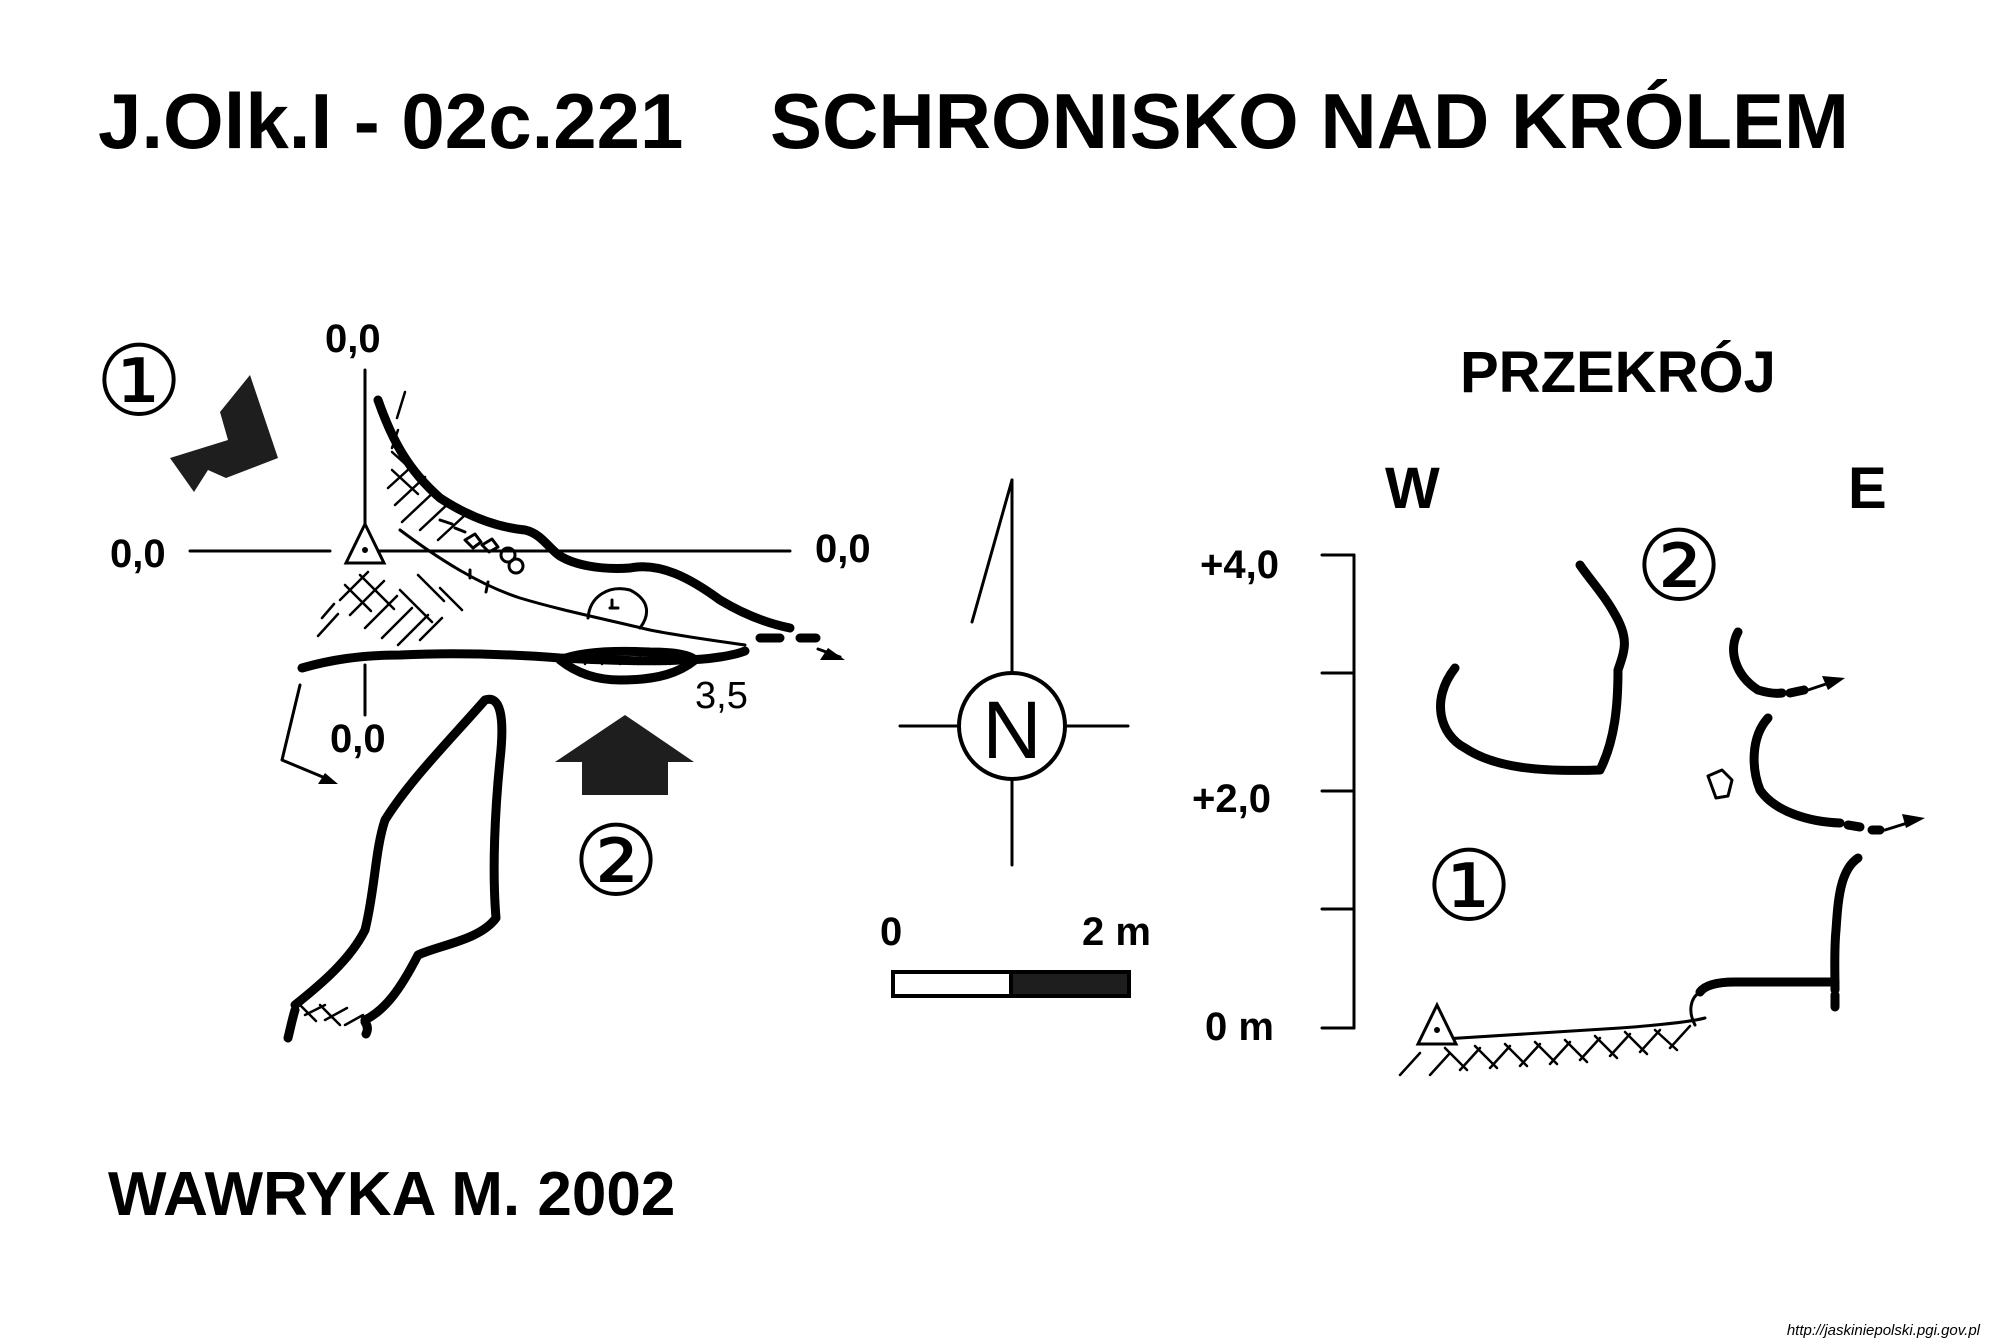 This screenshot has width=1993, height=1343. What do you see at coordinates (1070, 984) in the screenshot?
I see `scale-segment-black` at bounding box center [1070, 984].